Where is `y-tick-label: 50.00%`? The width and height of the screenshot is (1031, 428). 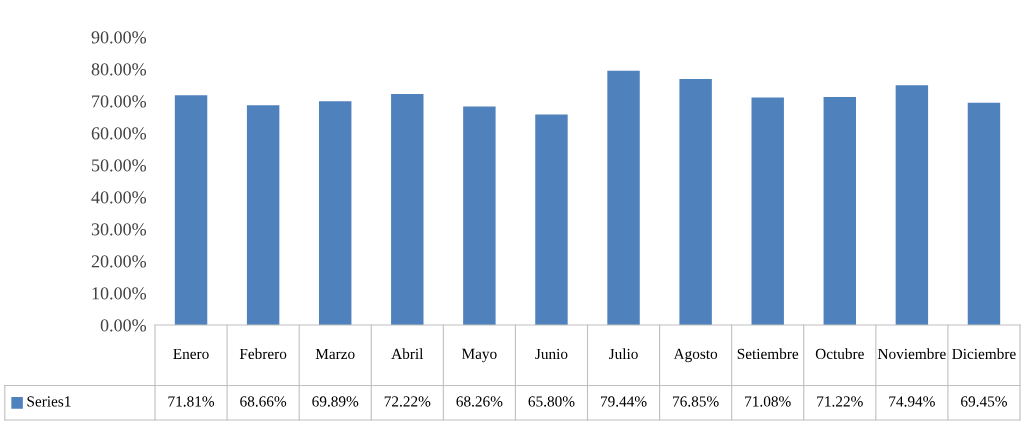
y-tick-label: 50.00% is located at coordinates (119, 165).